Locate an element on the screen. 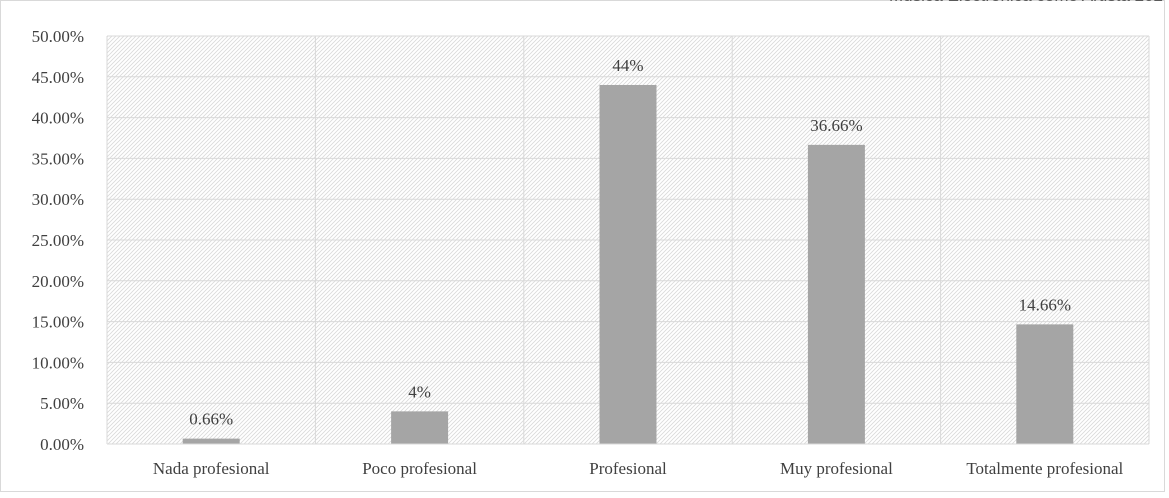 The image size is (1169, 498). data-label: 4% is located at coordinates (419, 391).